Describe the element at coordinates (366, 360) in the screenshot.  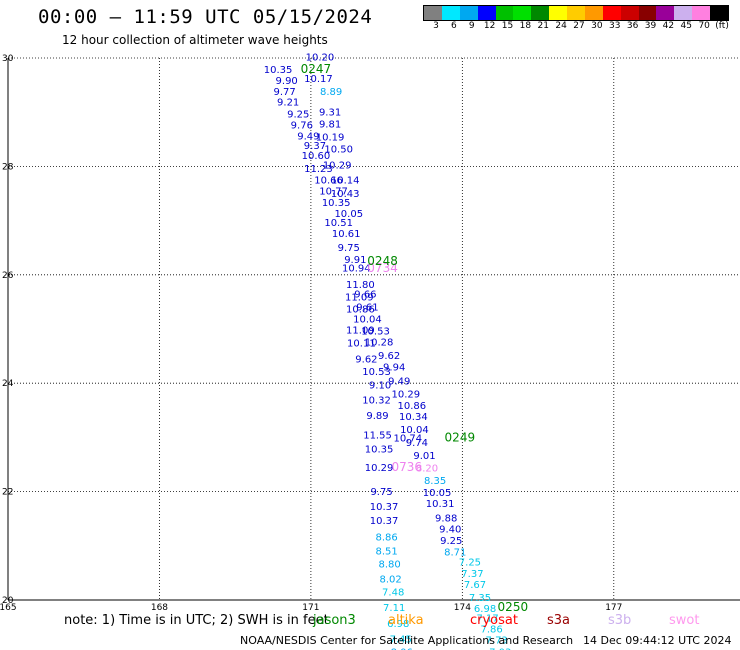
I see `wave-height-label: 9.62` at that location.